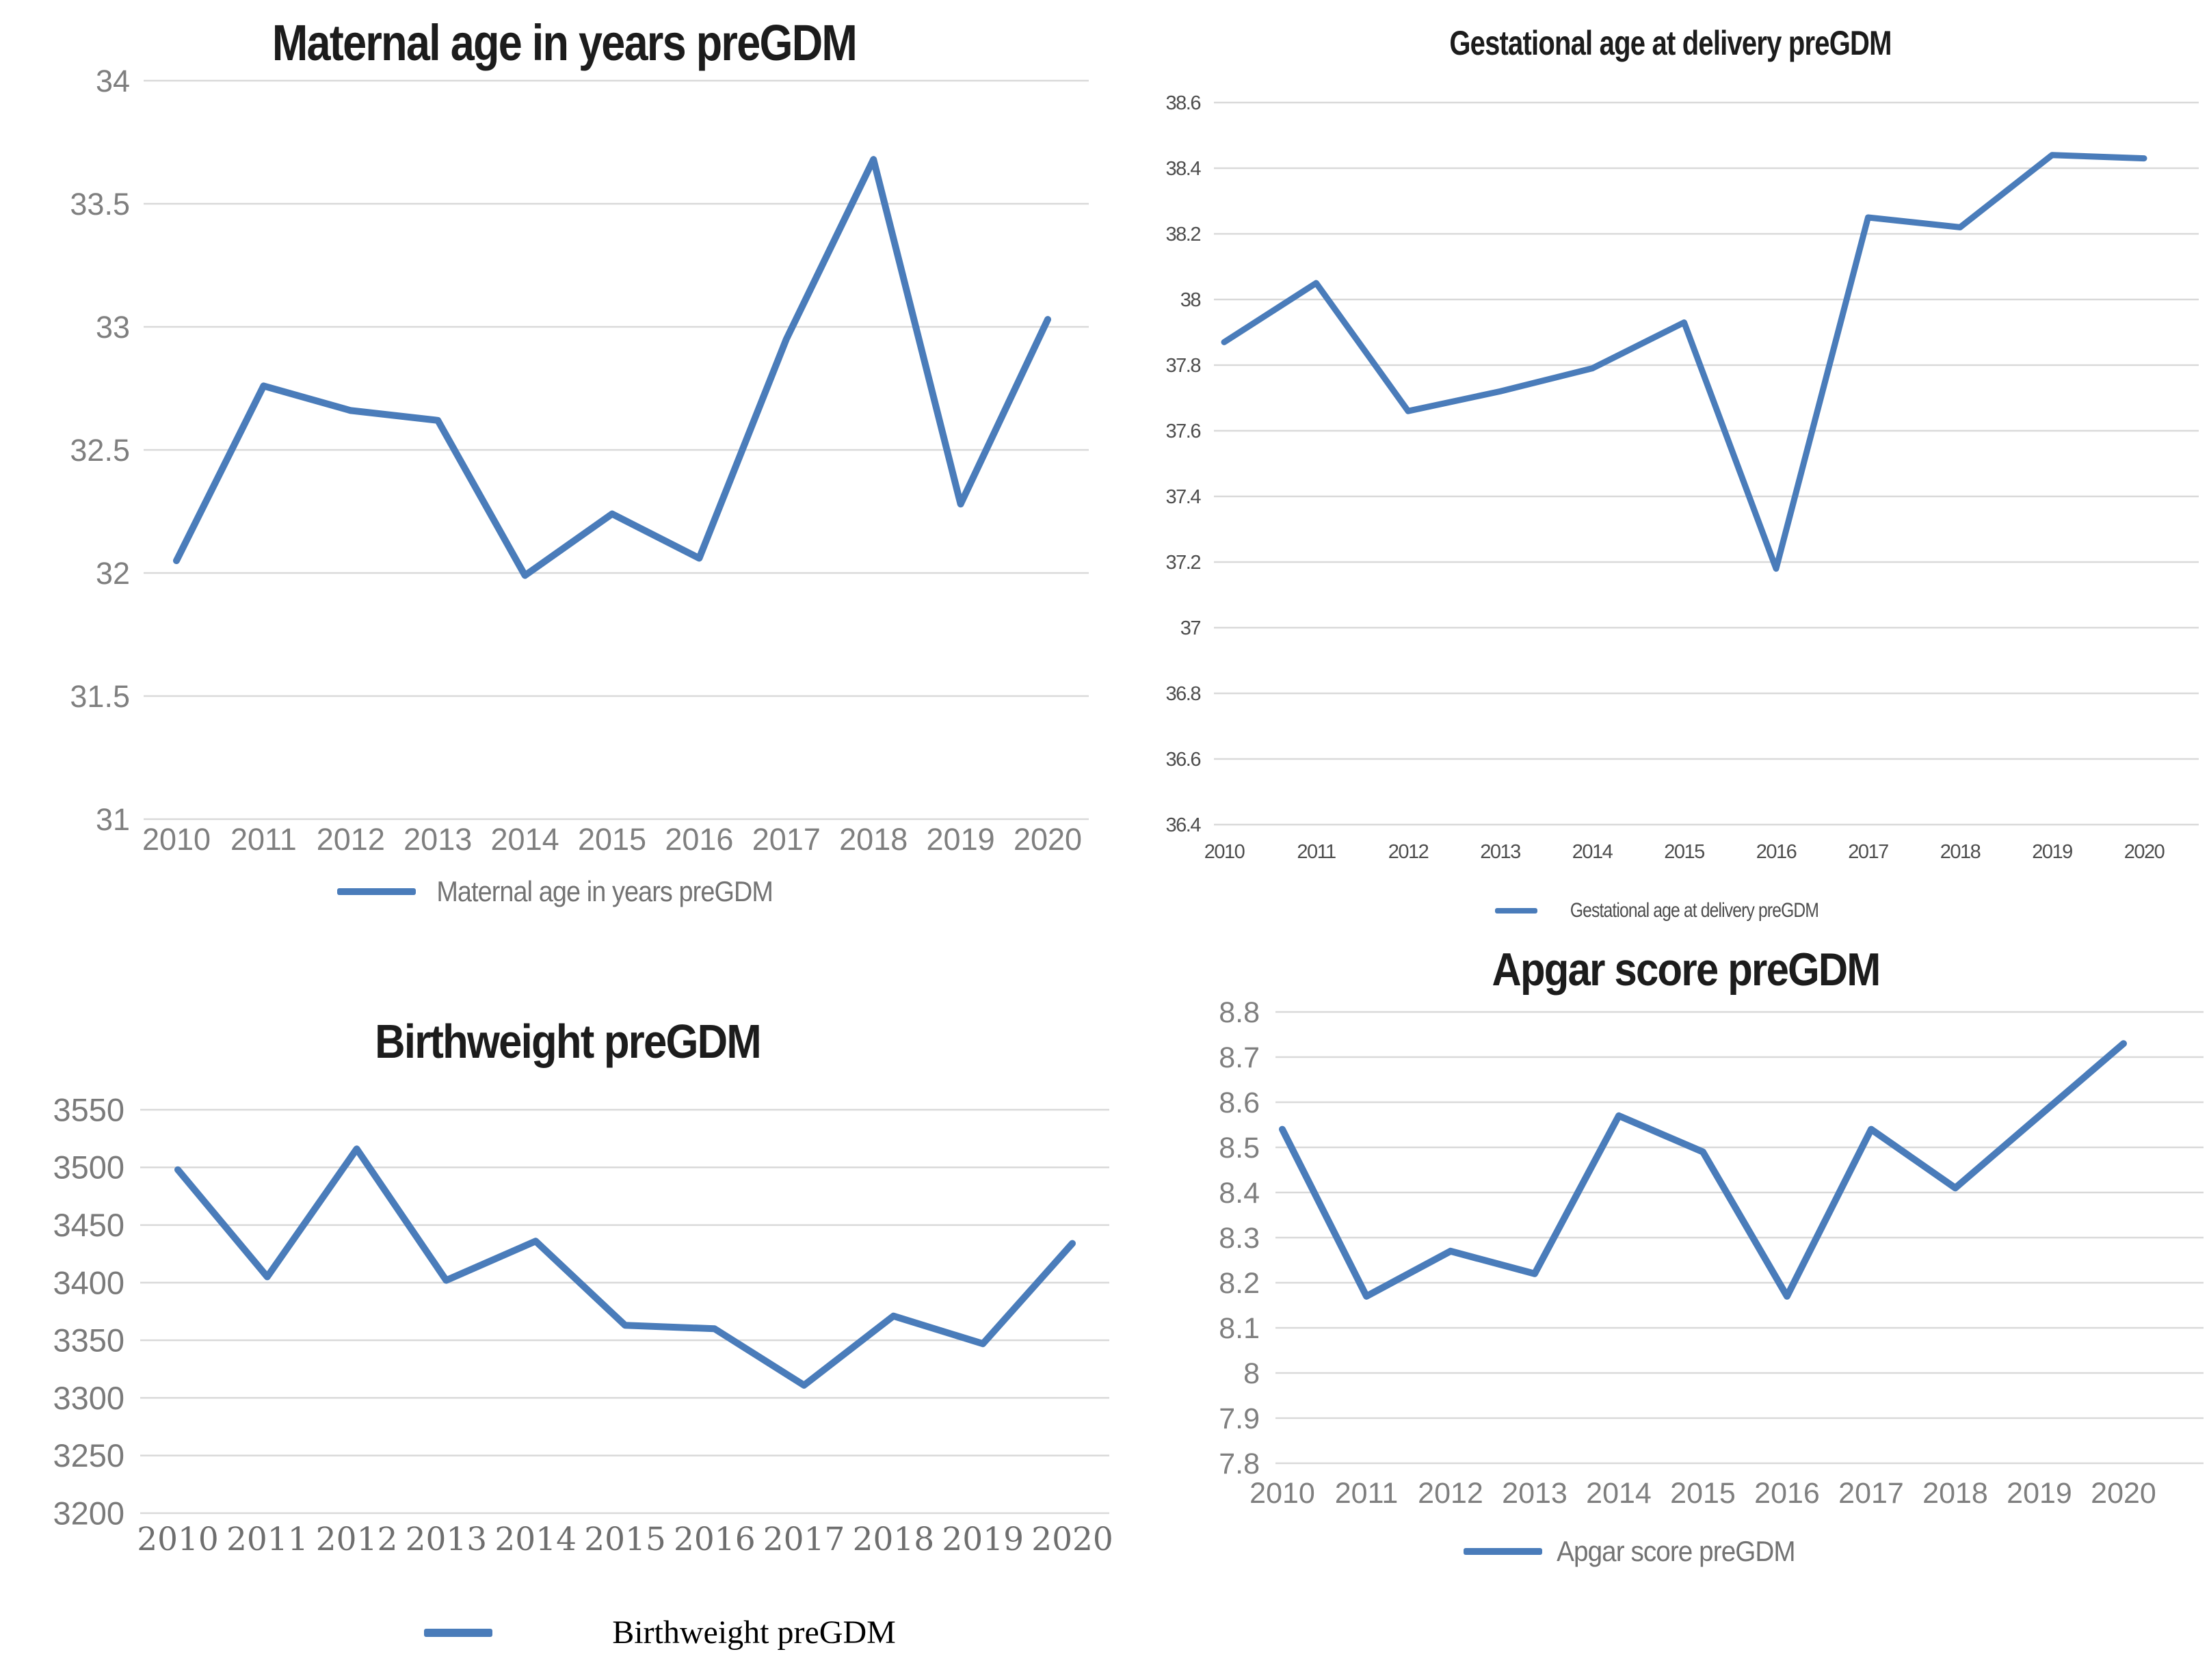  I want to click on svg-text: 38, so click(1190, 300).